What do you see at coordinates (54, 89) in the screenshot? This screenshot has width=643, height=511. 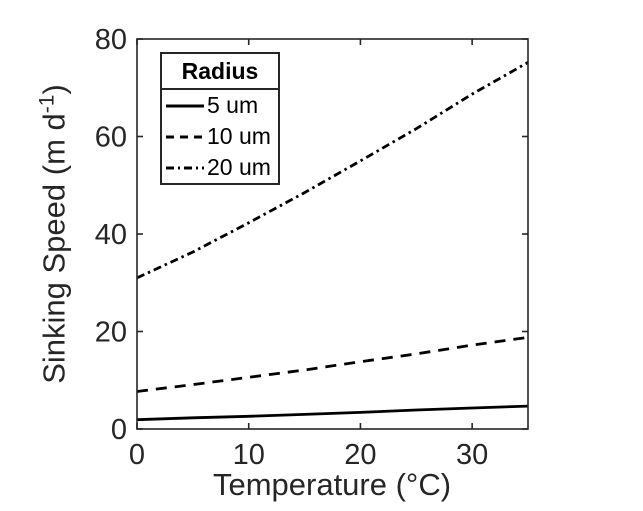 I see `y-axis-label-close: )` at bounding box center [54, 89].